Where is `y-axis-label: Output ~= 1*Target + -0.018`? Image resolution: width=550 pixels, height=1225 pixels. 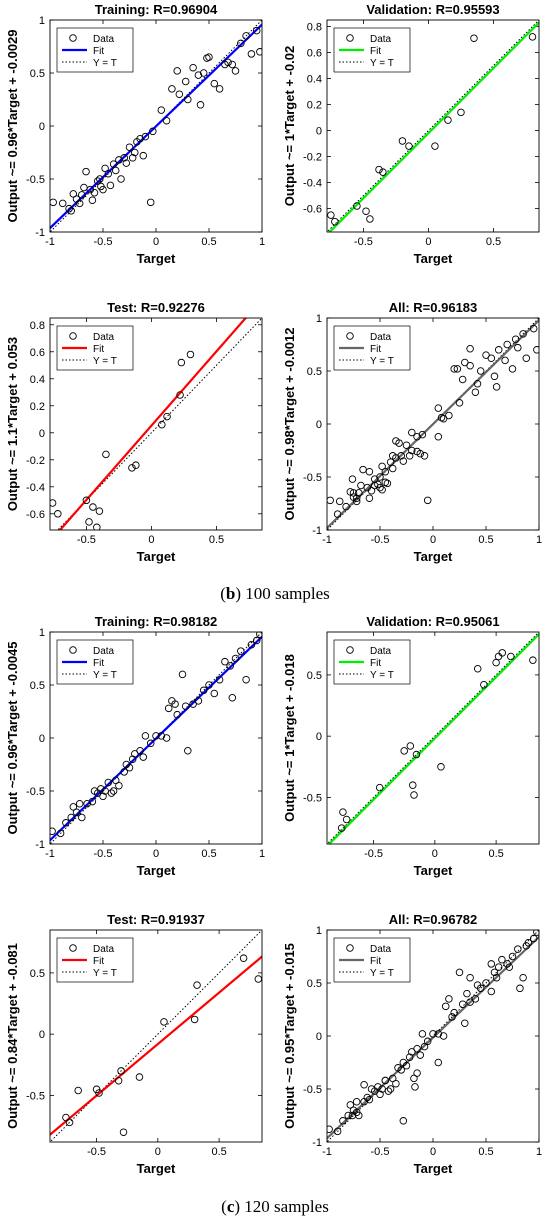 y-axis-label: Output ~= 1*Target + -0.018 is located at coordinates (289, 738).